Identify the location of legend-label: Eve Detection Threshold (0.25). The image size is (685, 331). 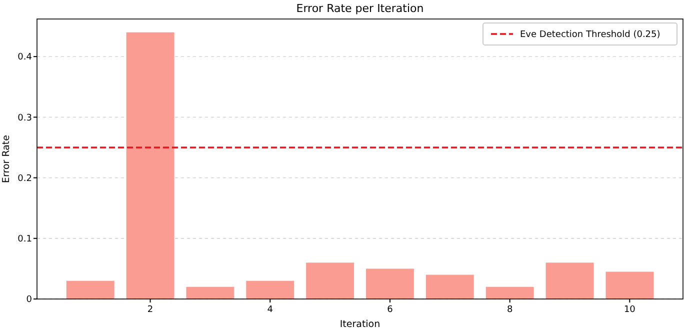
(590, 35).